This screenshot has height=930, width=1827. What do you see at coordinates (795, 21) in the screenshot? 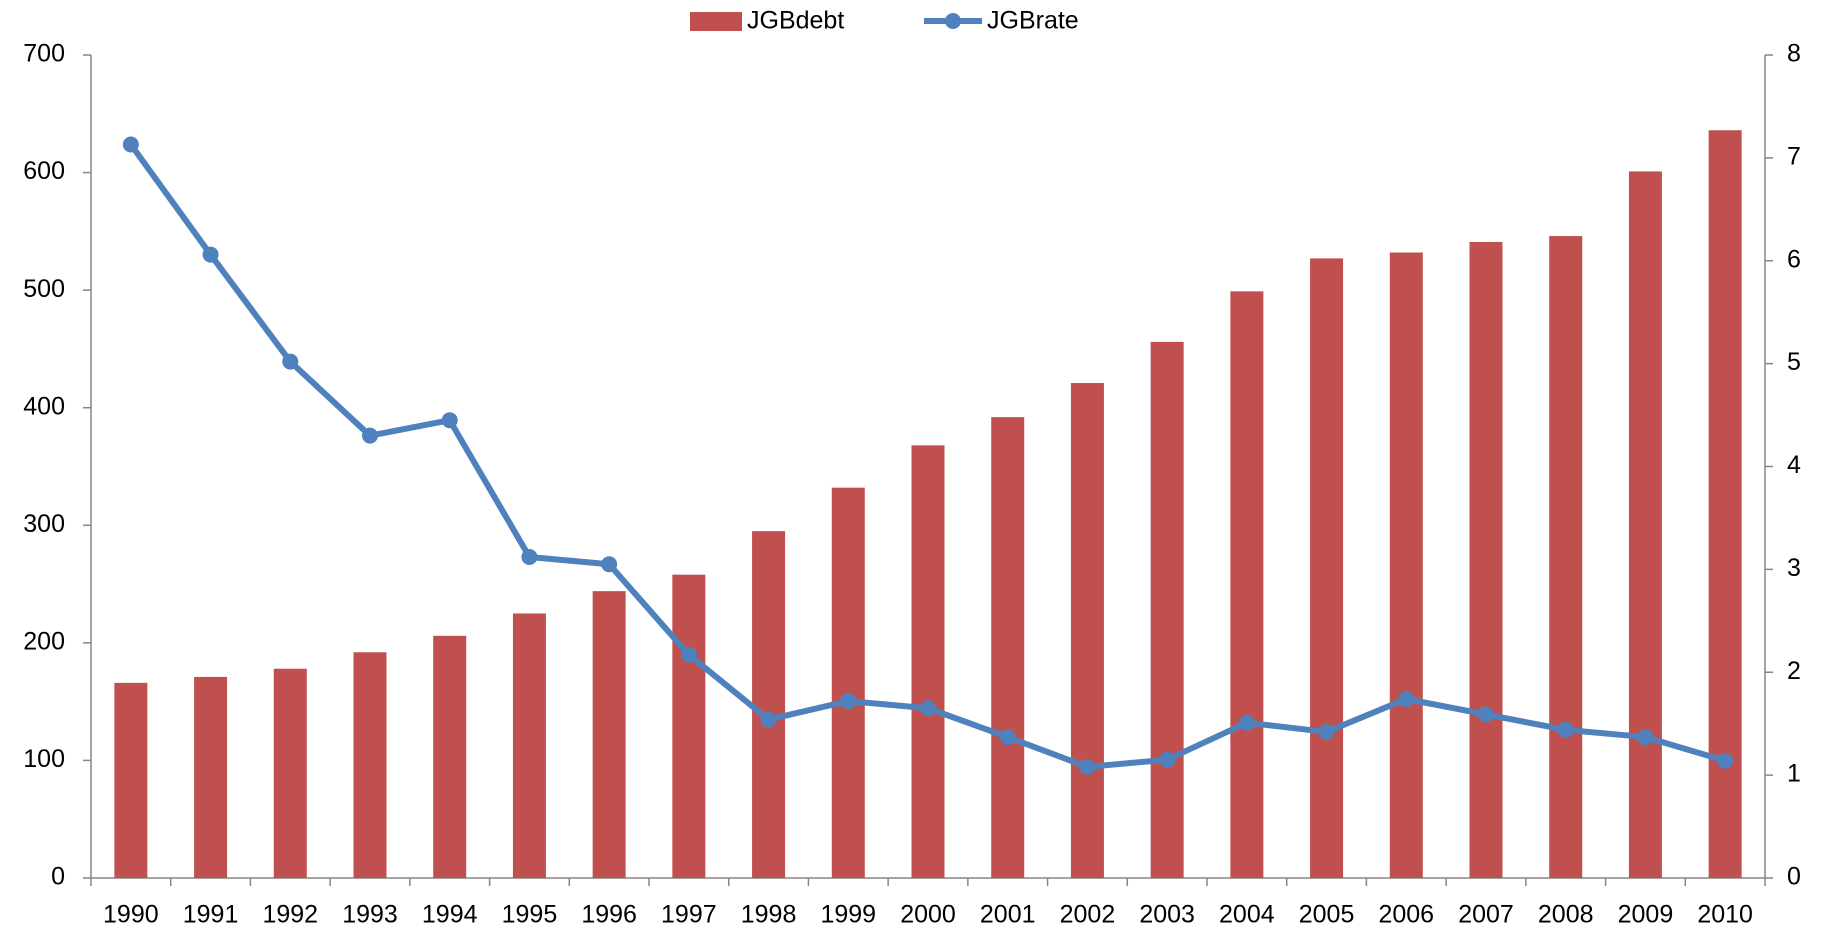
I see `legend-label: JGBdebt` at bounding box center [795, 21].